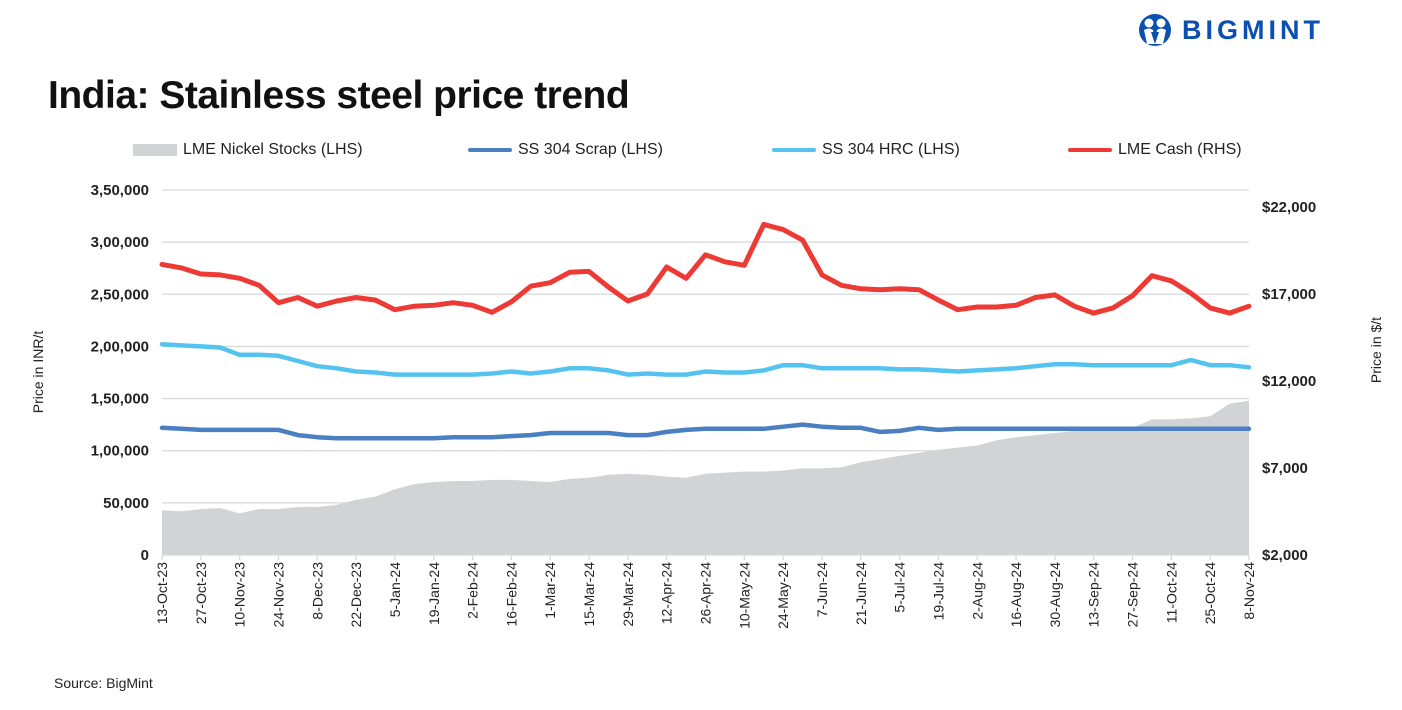 The image size is (1402, 710). Describe the element at coordinates (822, 589) in the screenshot. I see `x-tick-label: 7-Jun-24` at that location.